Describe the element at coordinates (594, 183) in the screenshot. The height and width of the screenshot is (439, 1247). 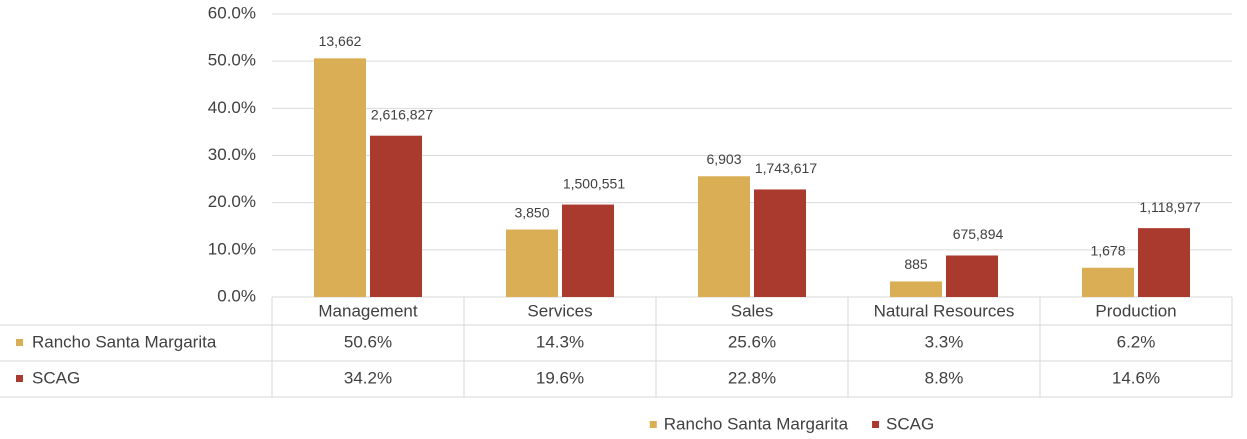
I see `data-label: 1,500,551` at that location.